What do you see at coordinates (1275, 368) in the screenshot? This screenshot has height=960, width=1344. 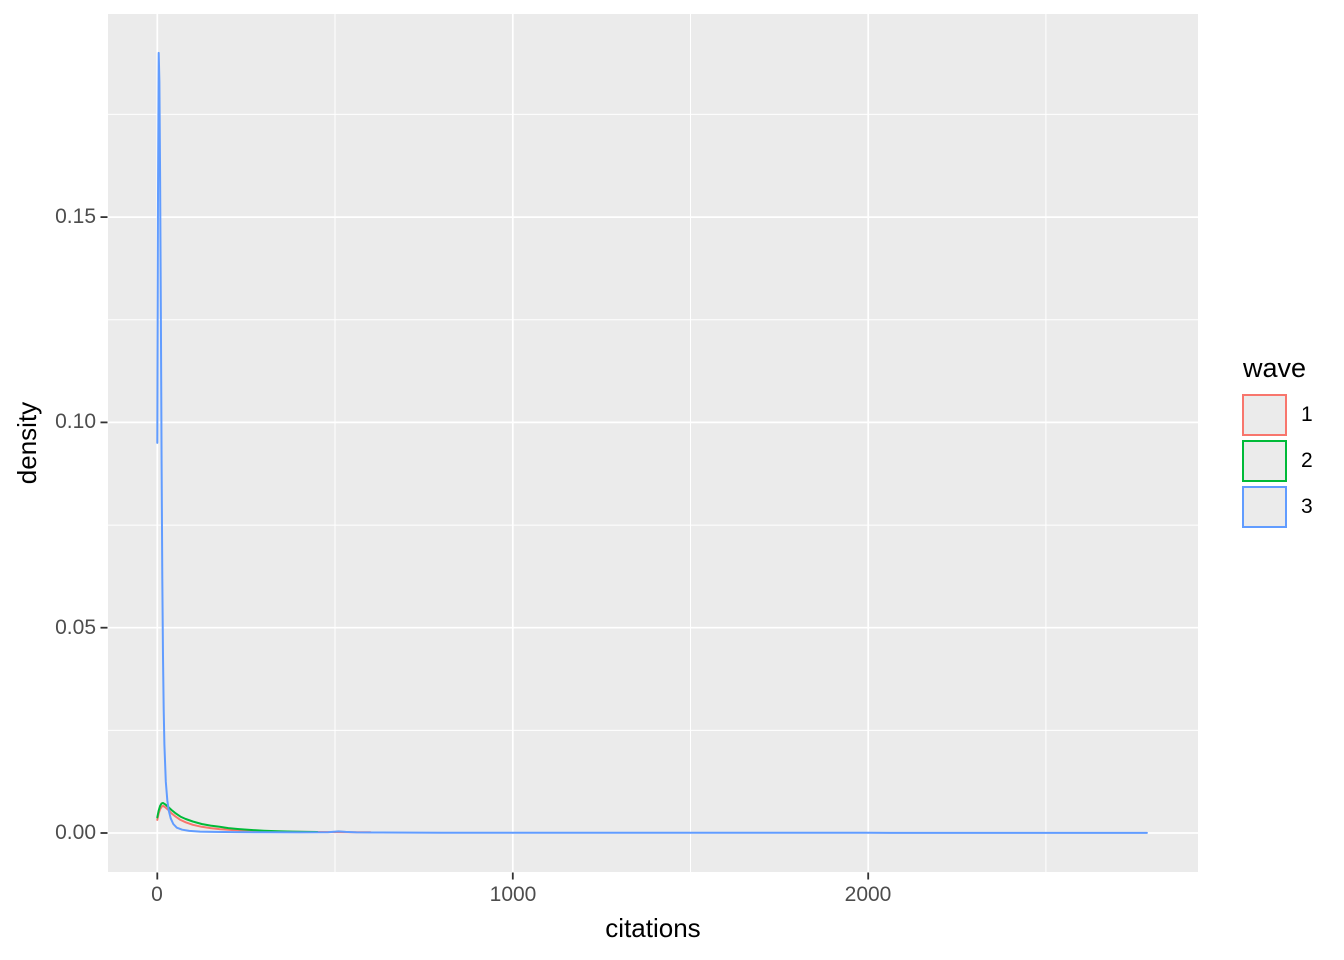 I see `legend-title: wave` at bounding box center [1275, 368].